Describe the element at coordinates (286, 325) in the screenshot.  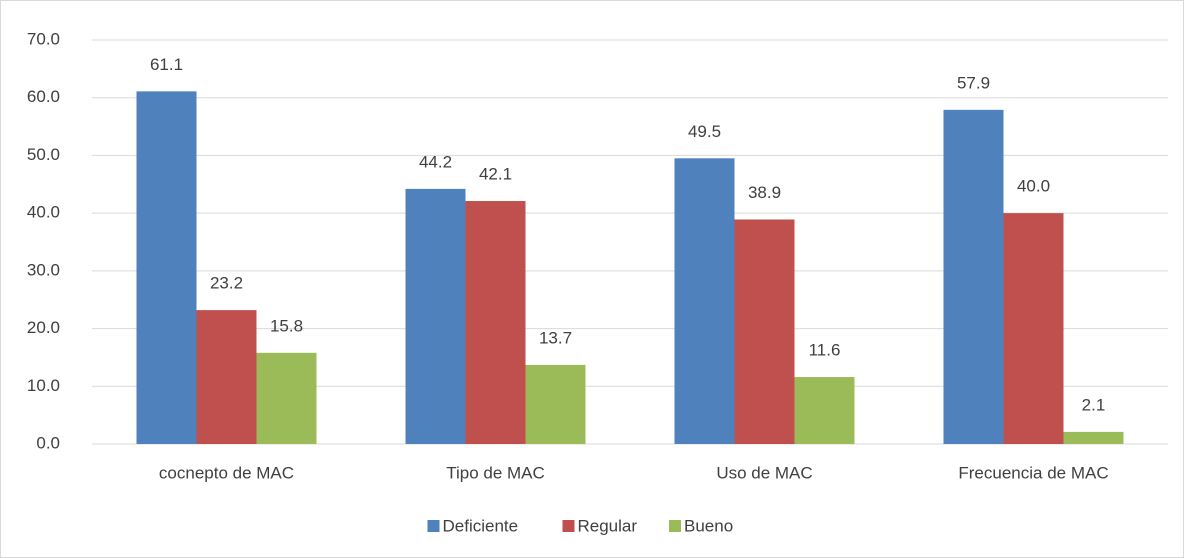
I see `data-label: 15.8` at that location.